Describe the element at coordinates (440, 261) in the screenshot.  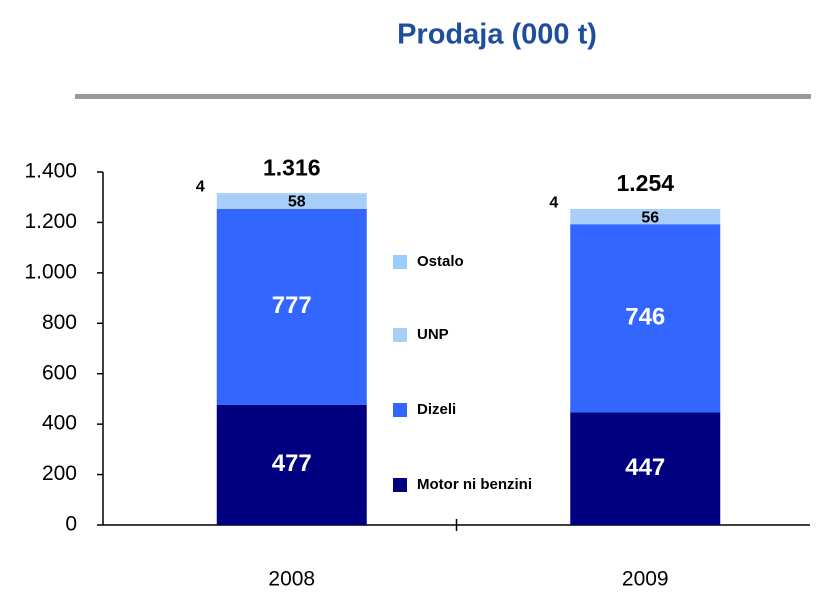
I see `legend-label: Ostalo` at that location.